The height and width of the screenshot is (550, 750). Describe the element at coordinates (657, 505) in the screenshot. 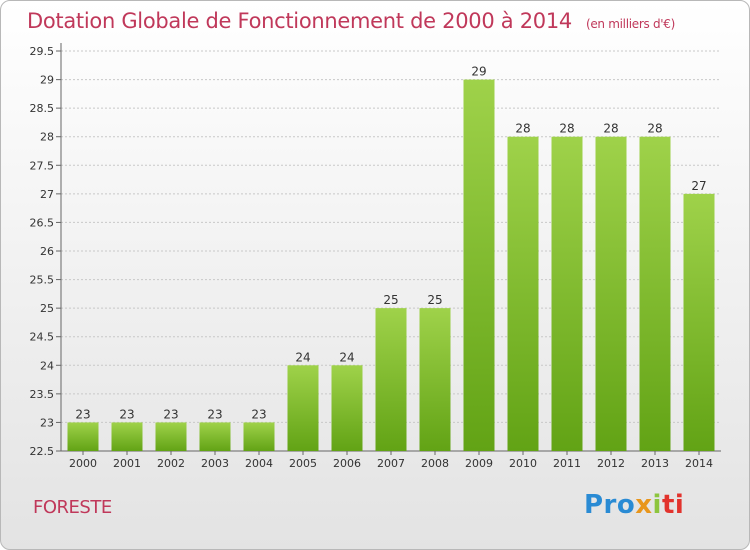

I see `logo-part: i` at that location.